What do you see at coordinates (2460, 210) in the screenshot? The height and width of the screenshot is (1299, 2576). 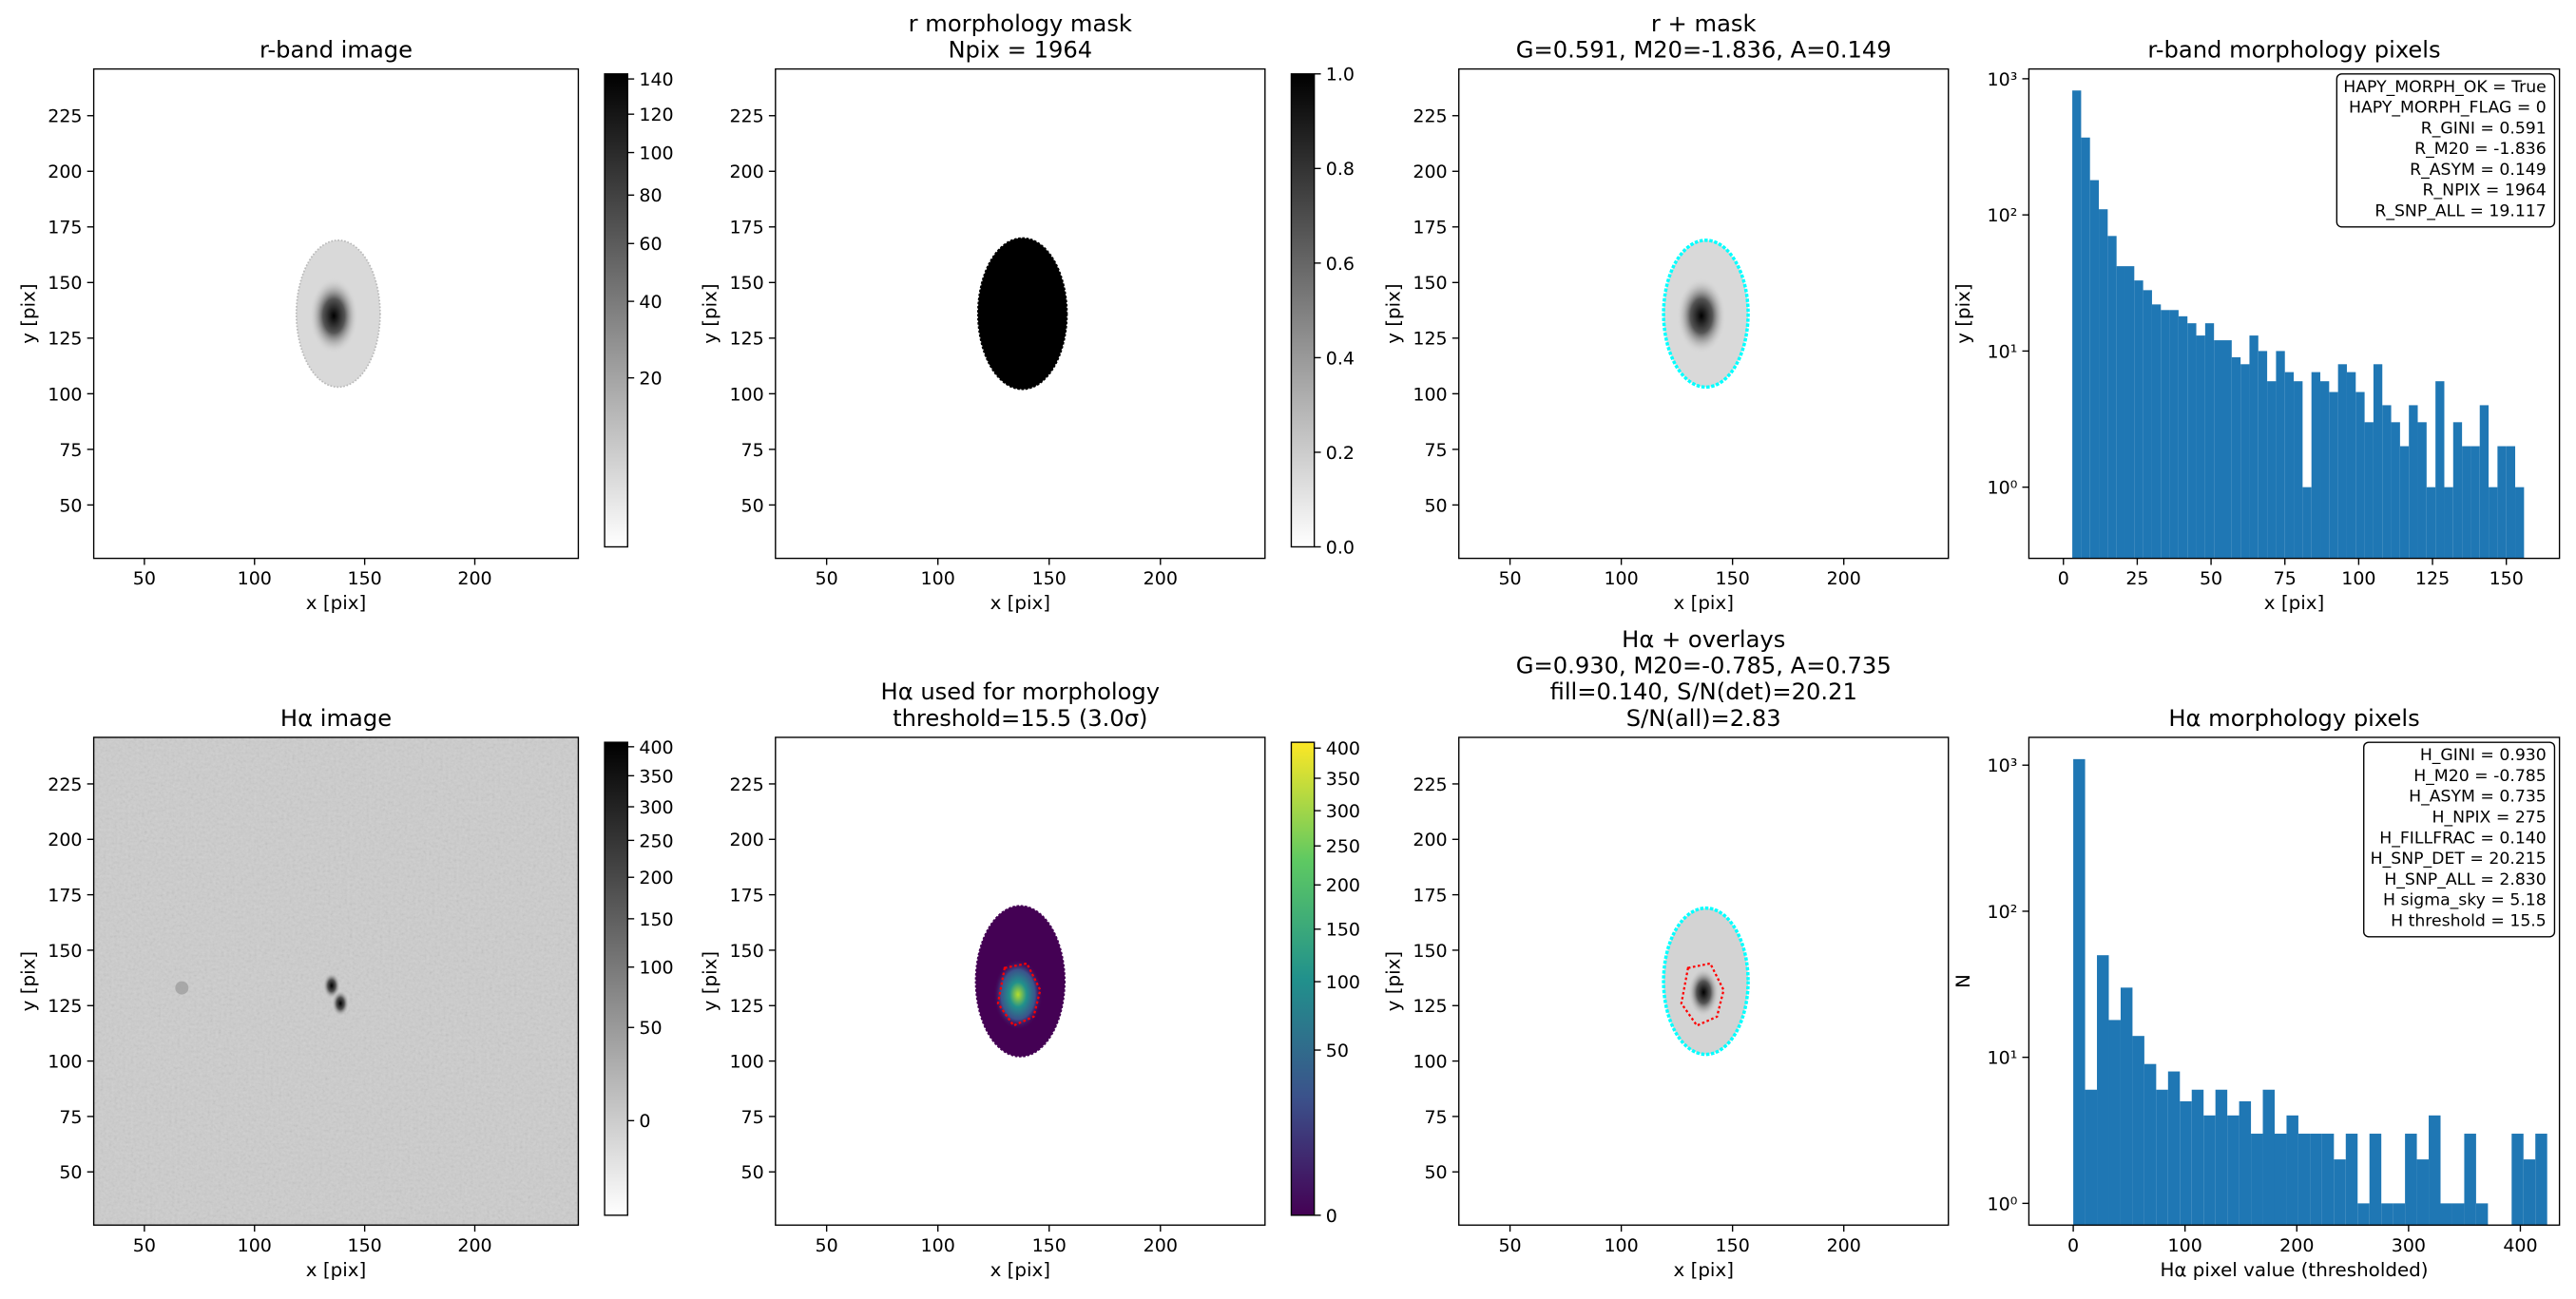 I see `stats-line: R_SNP_ALL = 19.117` at bounding box center [2460, 210].